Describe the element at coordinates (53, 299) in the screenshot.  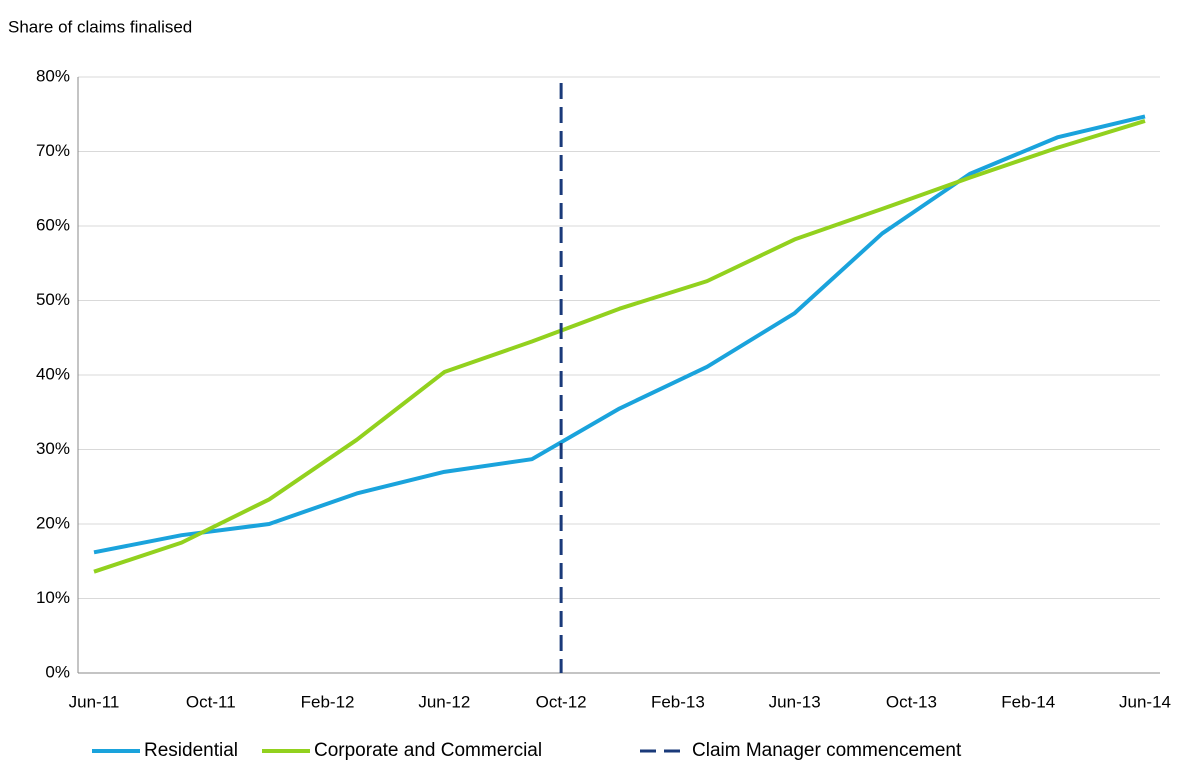
I see `y-tick-label: 50%` at that location.